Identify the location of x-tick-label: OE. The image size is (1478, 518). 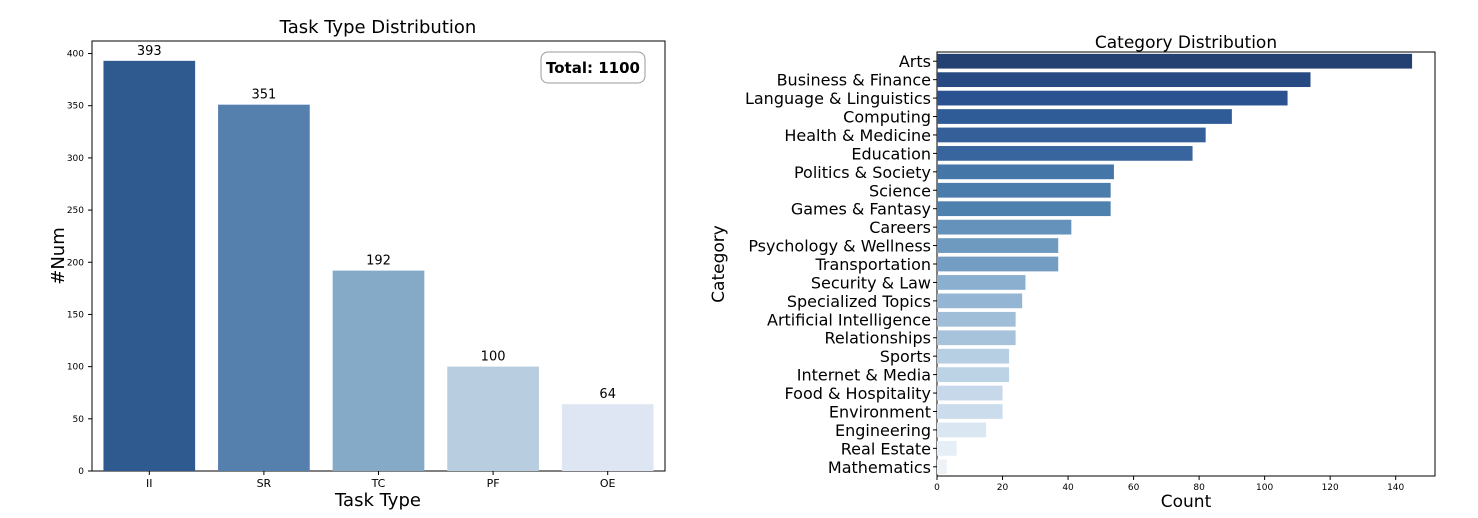
(608, 483).